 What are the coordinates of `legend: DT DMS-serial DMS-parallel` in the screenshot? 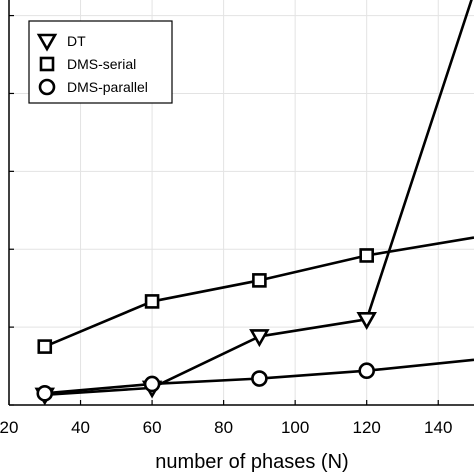 It's located at (100, 62).